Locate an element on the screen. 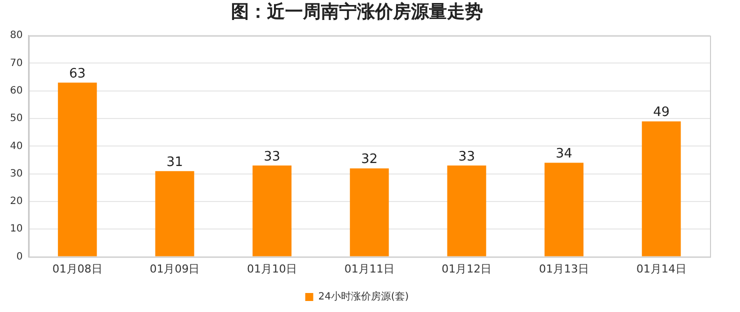 This screenshot has width=740, height=312. data-label: 31 is located at coordinates (174, 162).